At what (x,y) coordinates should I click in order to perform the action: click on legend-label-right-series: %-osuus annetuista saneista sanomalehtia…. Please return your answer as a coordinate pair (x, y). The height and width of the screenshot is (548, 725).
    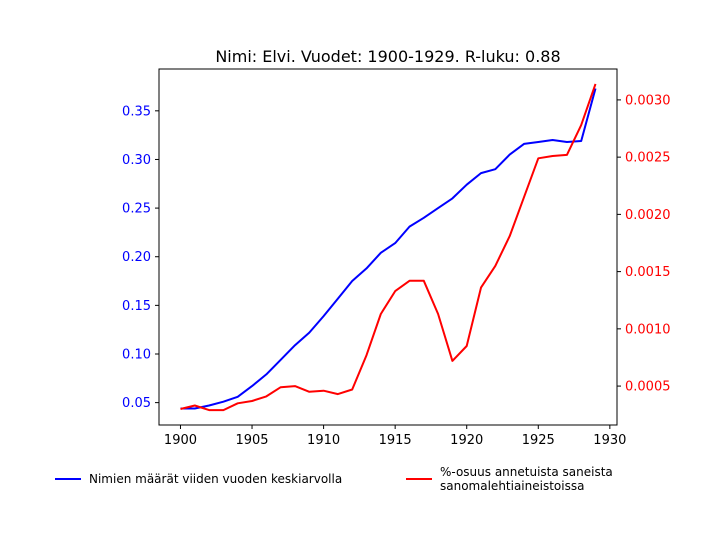
    Looking at the image, I should click on (526, 479).